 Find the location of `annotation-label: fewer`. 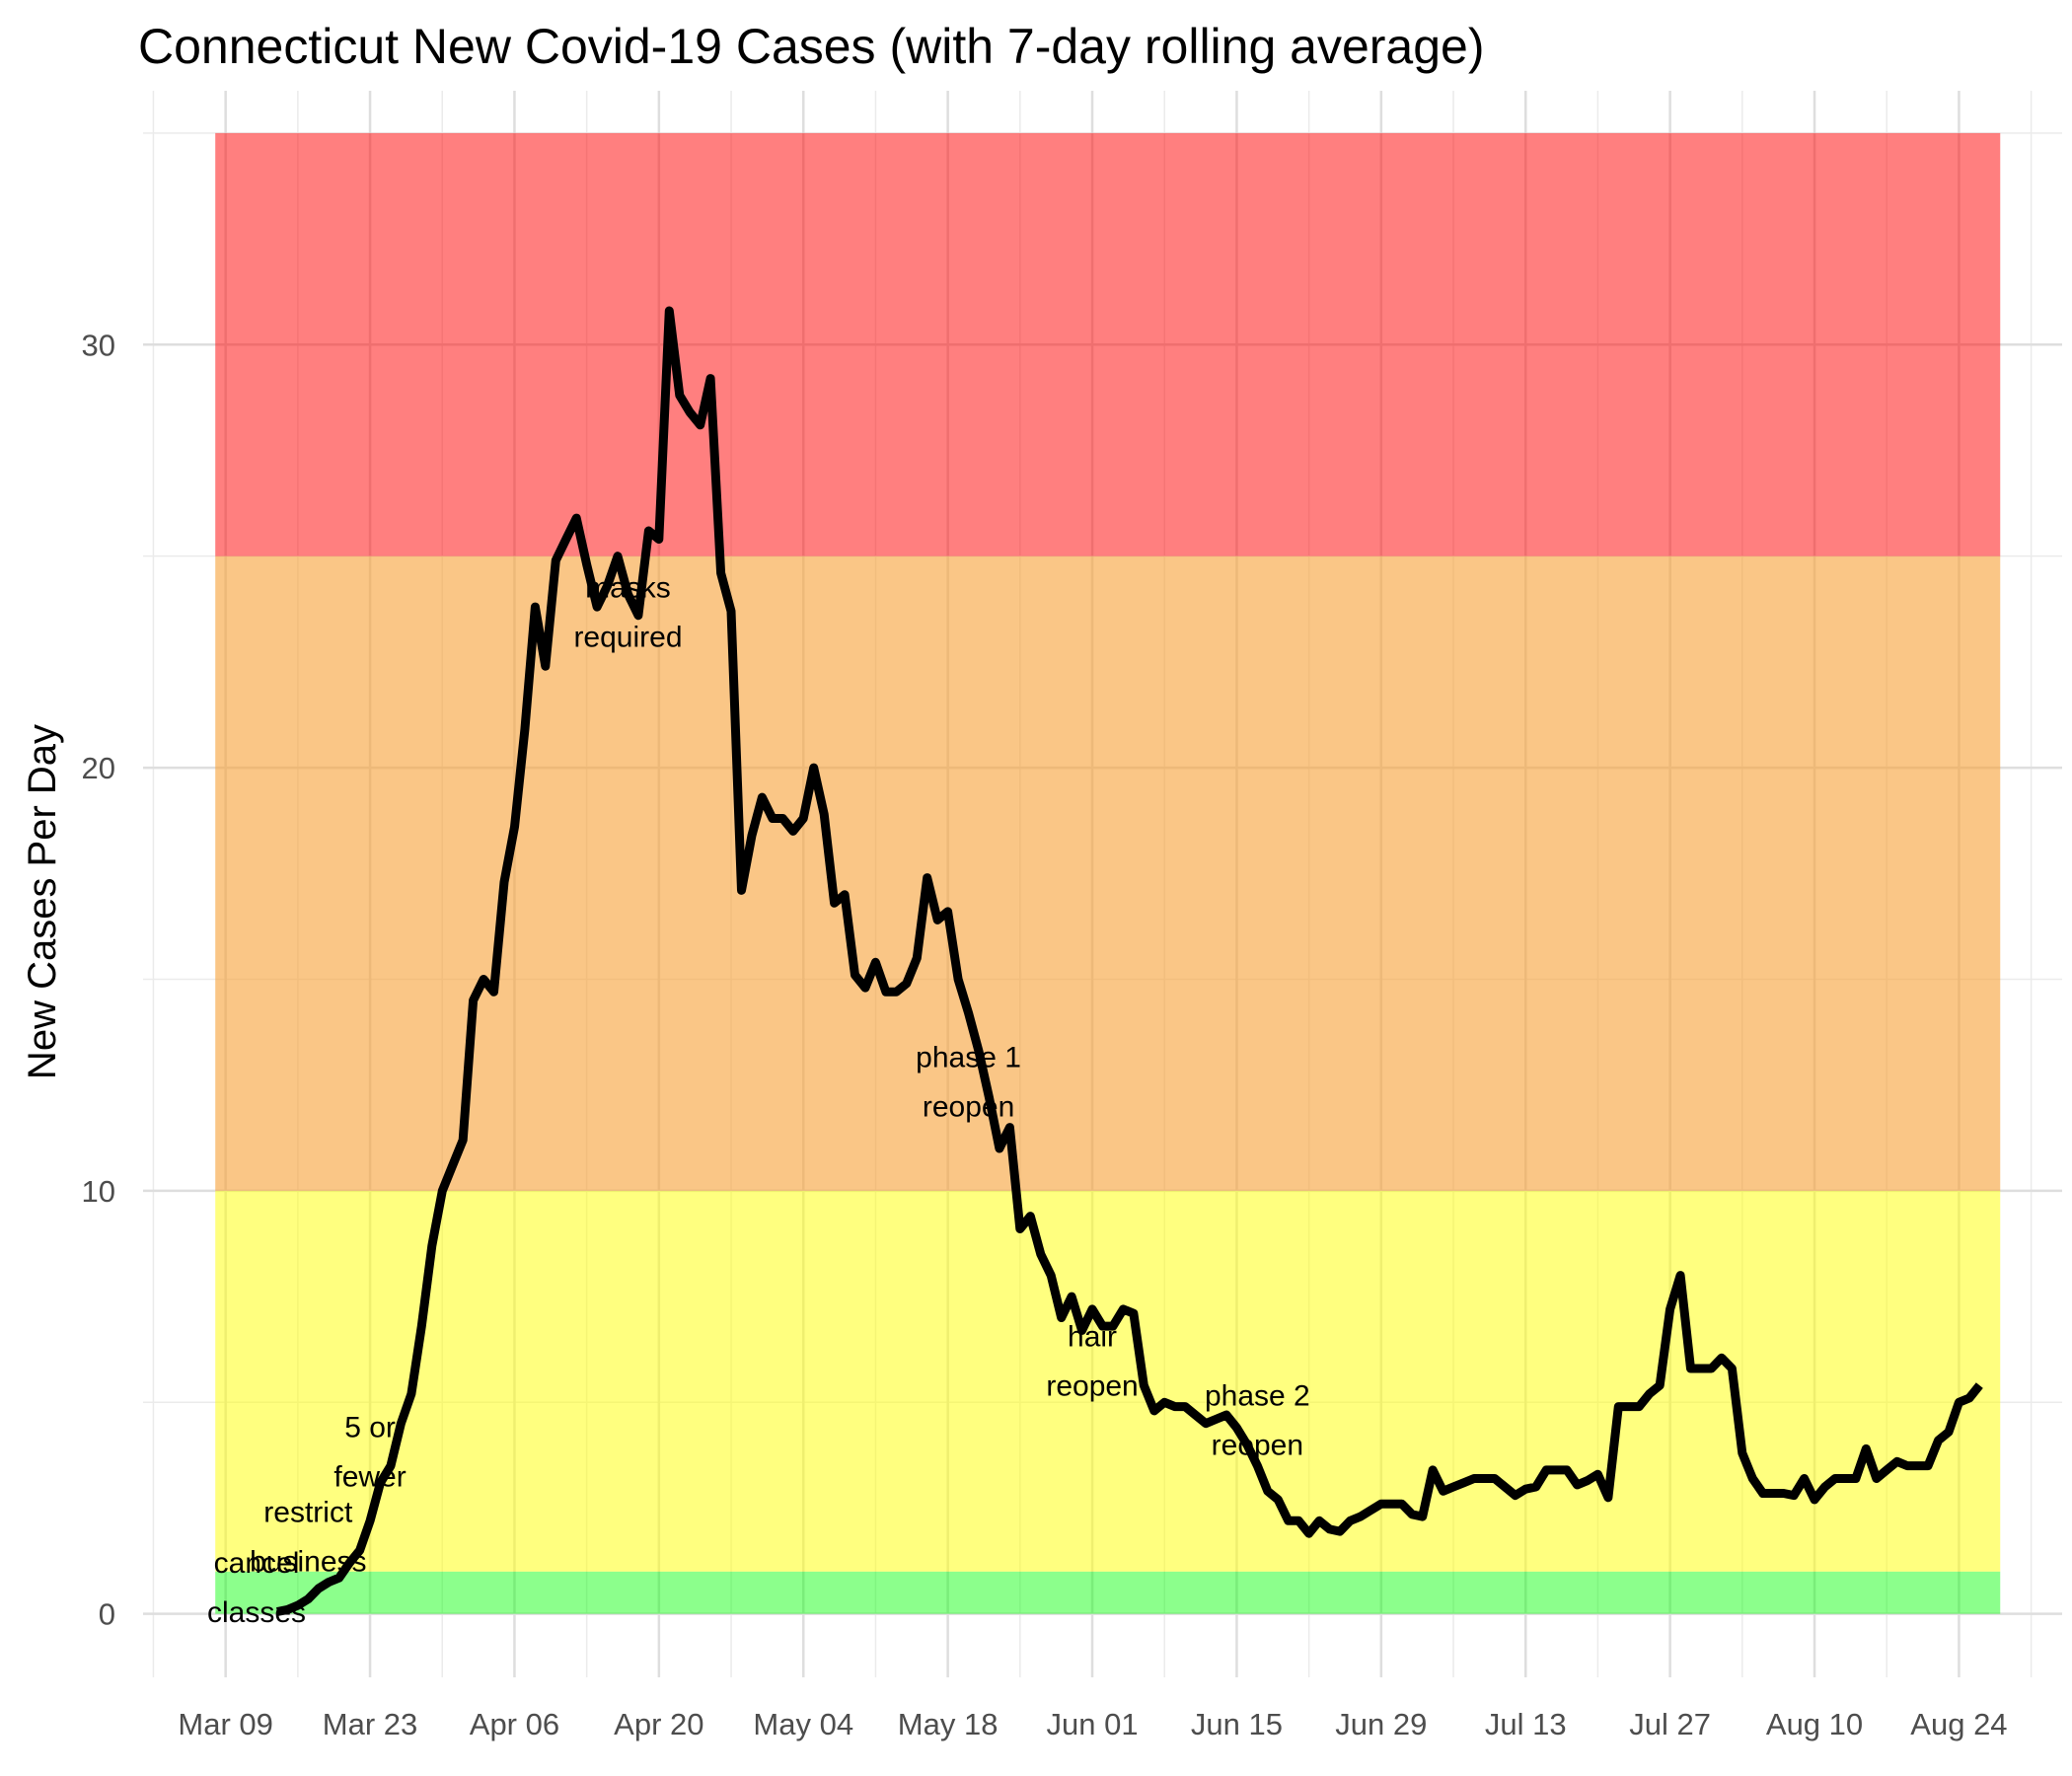

annotation-label: fewer is located at coordinates (370, 1477).